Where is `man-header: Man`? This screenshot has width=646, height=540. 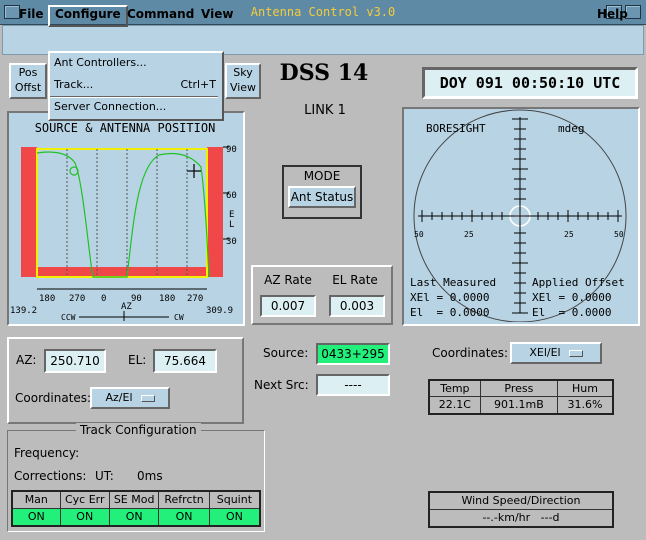 man-header: Man is located at coordinates (36, 499).